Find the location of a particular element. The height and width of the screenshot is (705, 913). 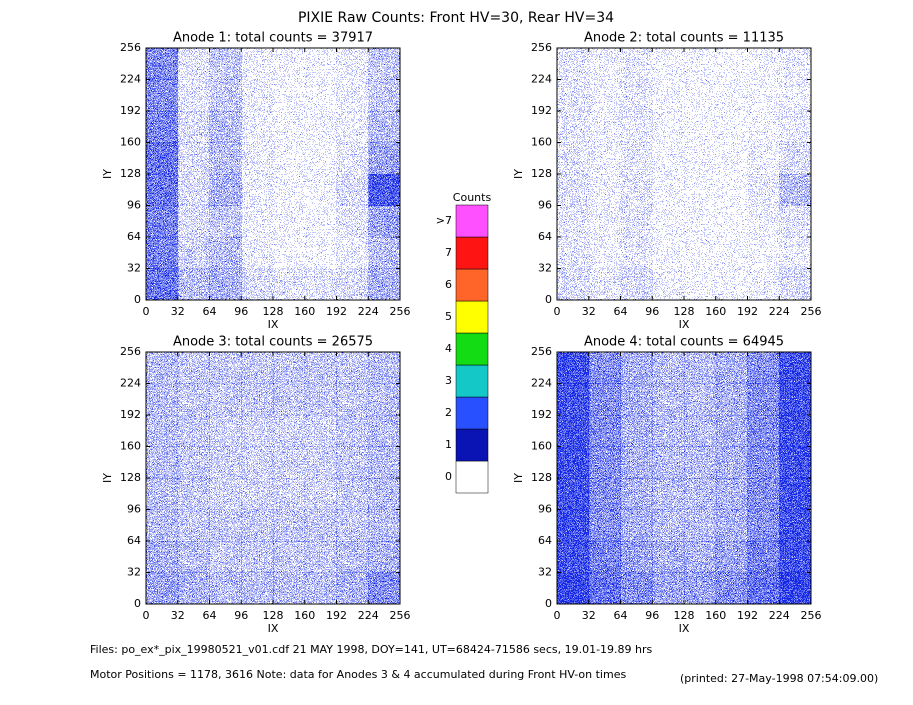

y-tick-label: 224 is located at coordinates (541, 79).